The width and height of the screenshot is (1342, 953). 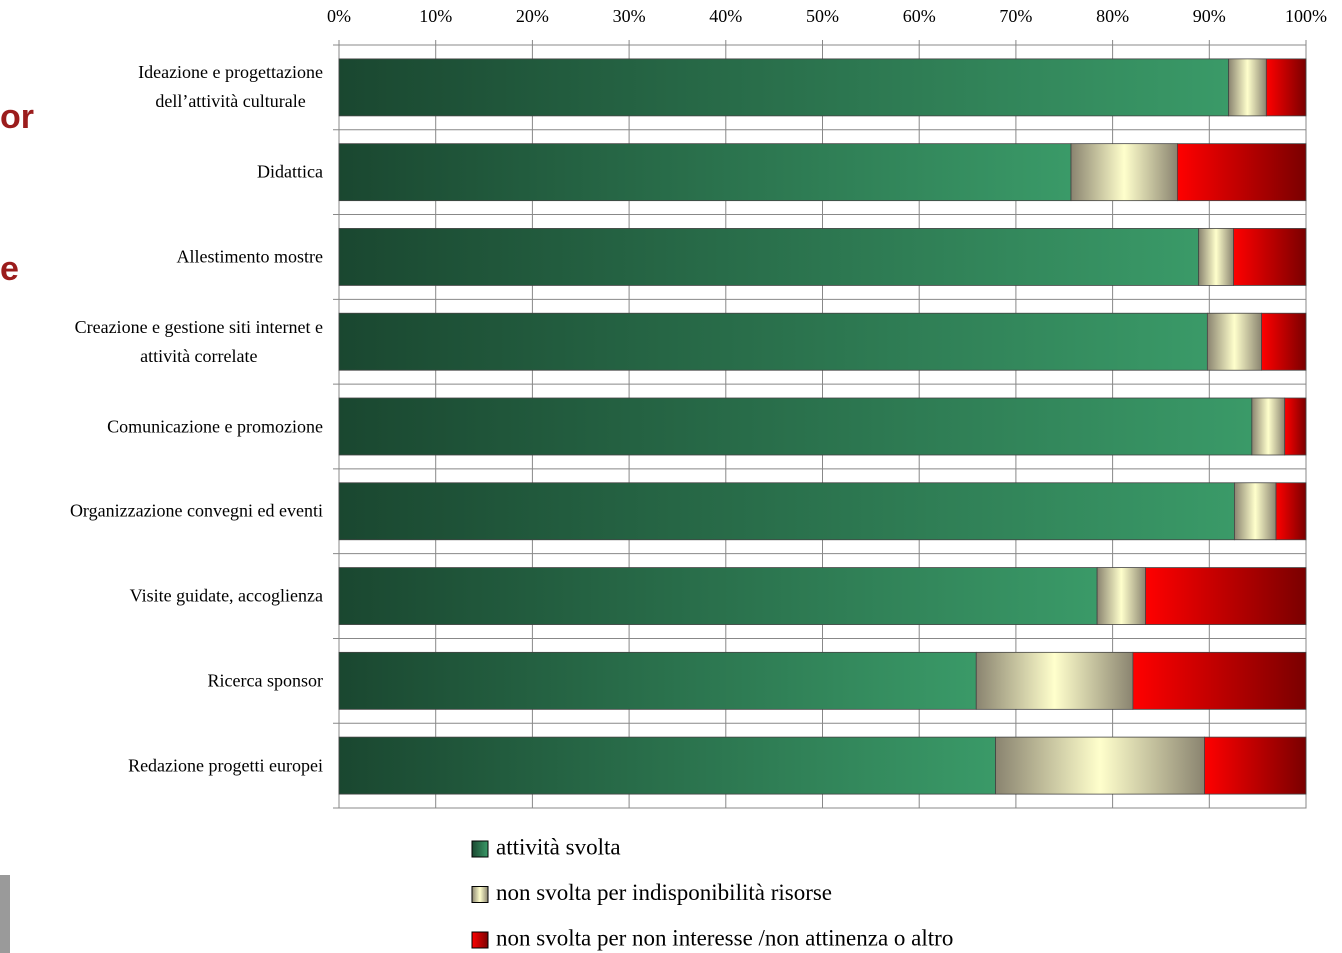 What do you see at coordinates (1015, 16) in the screenshot?
I see `x-tick-label: 70%` at bounding box center [1015, 16].